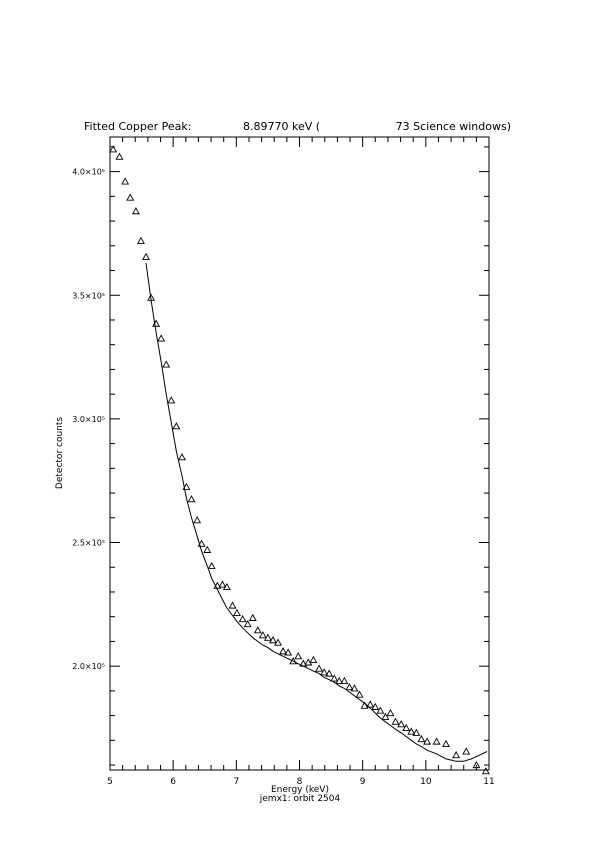 This screenshot has width=595, height=842. Describe the element at coordinates (60, 453) in the screenshot. I see `y-axis-label: Detector counts` at that location.